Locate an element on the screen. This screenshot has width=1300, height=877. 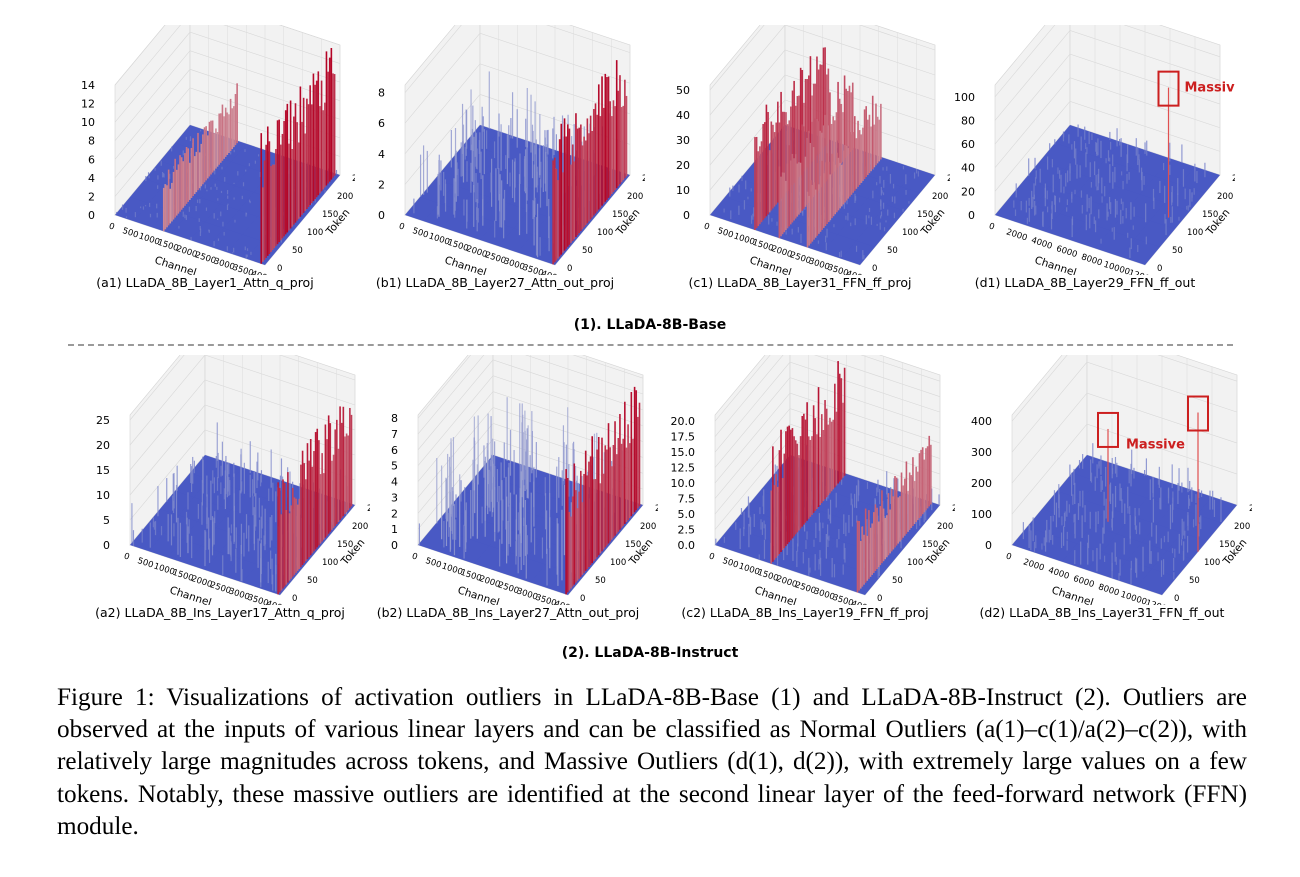
surface-base is located at coordinates (1107, 195).